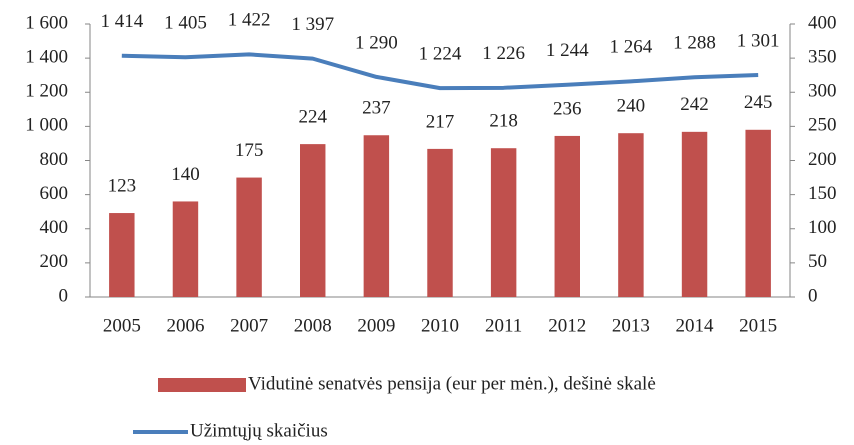 This screenshot has width=854, height=445. What do you see at coordinates (813, 295) in the screenshot?
I see `y2-tick-label: 0` at bounding box center [813, 295].